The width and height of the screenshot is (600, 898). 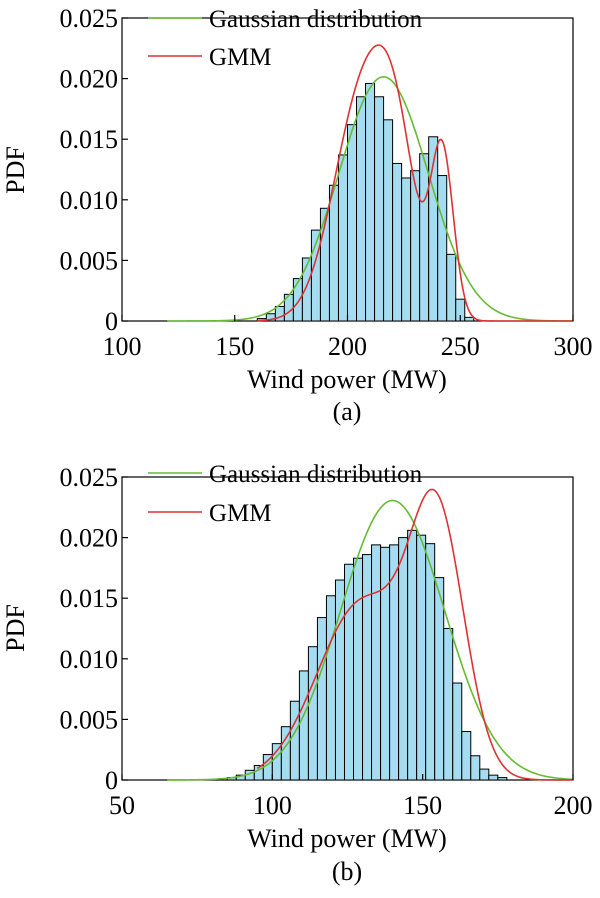 I want to click on panel-caption: (a), so click(x=347, y=411).